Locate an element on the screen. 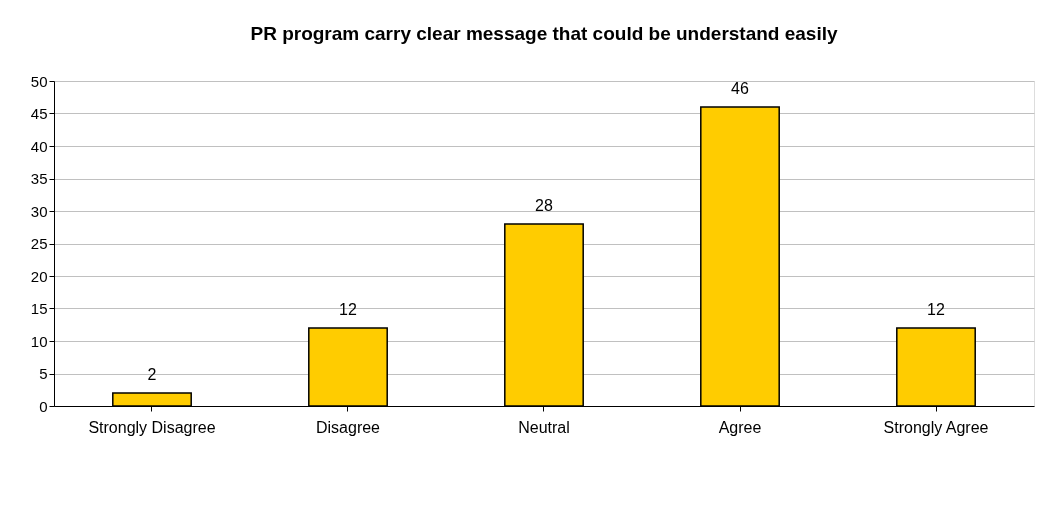 Image resolution: width=1060 pixels, height=510 pixels. y-tick-label: 35 is located at coordinates (39, 178).